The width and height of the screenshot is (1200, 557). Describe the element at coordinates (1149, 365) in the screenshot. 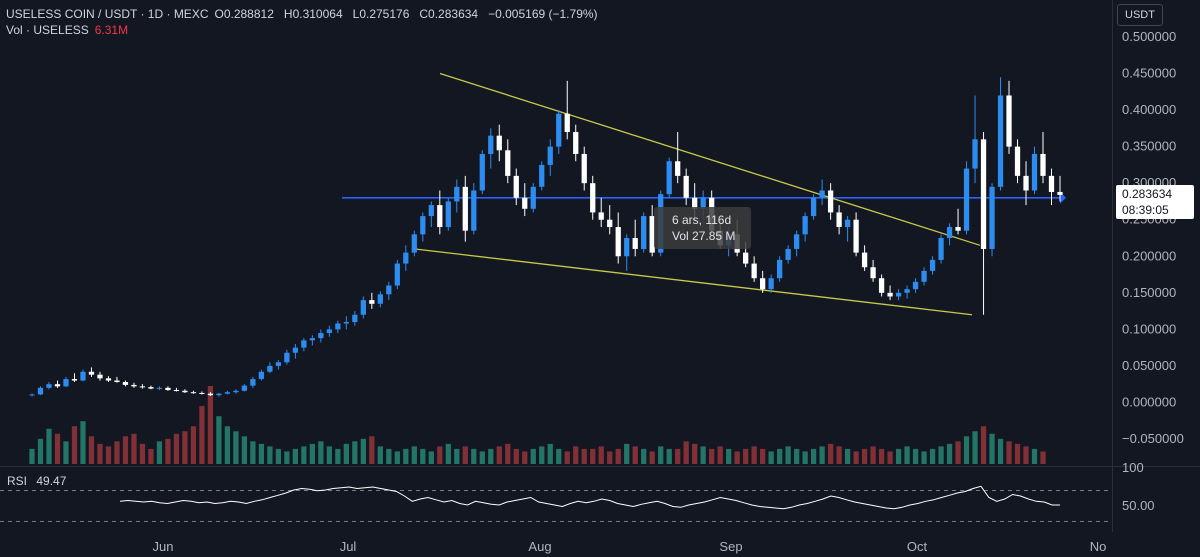

I see `y-axis-tick-label: 0.050000` at that location.